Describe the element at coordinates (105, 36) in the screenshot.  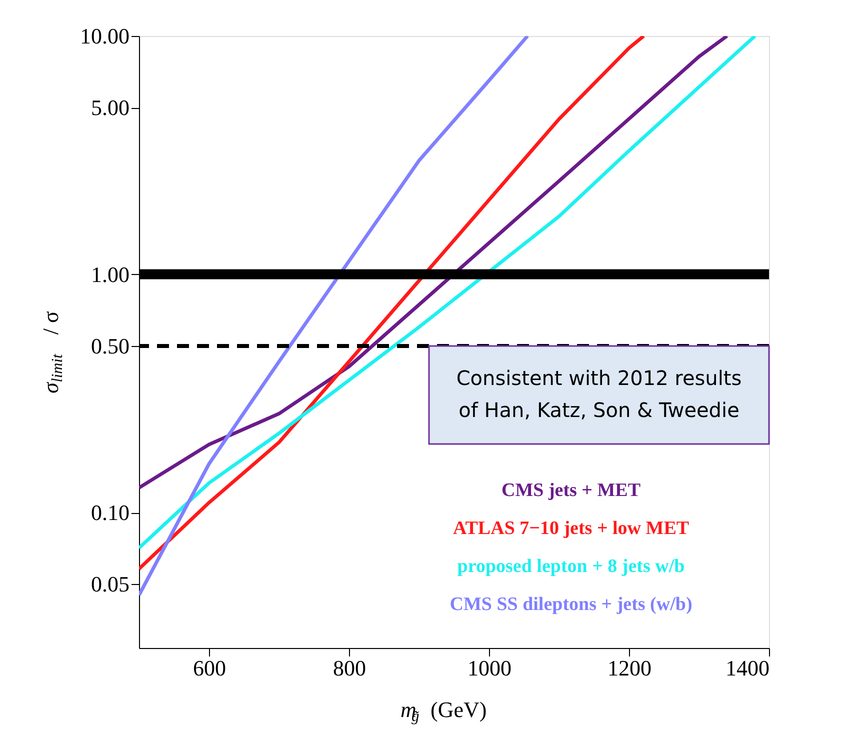
I see `y-tick-label: 10.00` at that location.